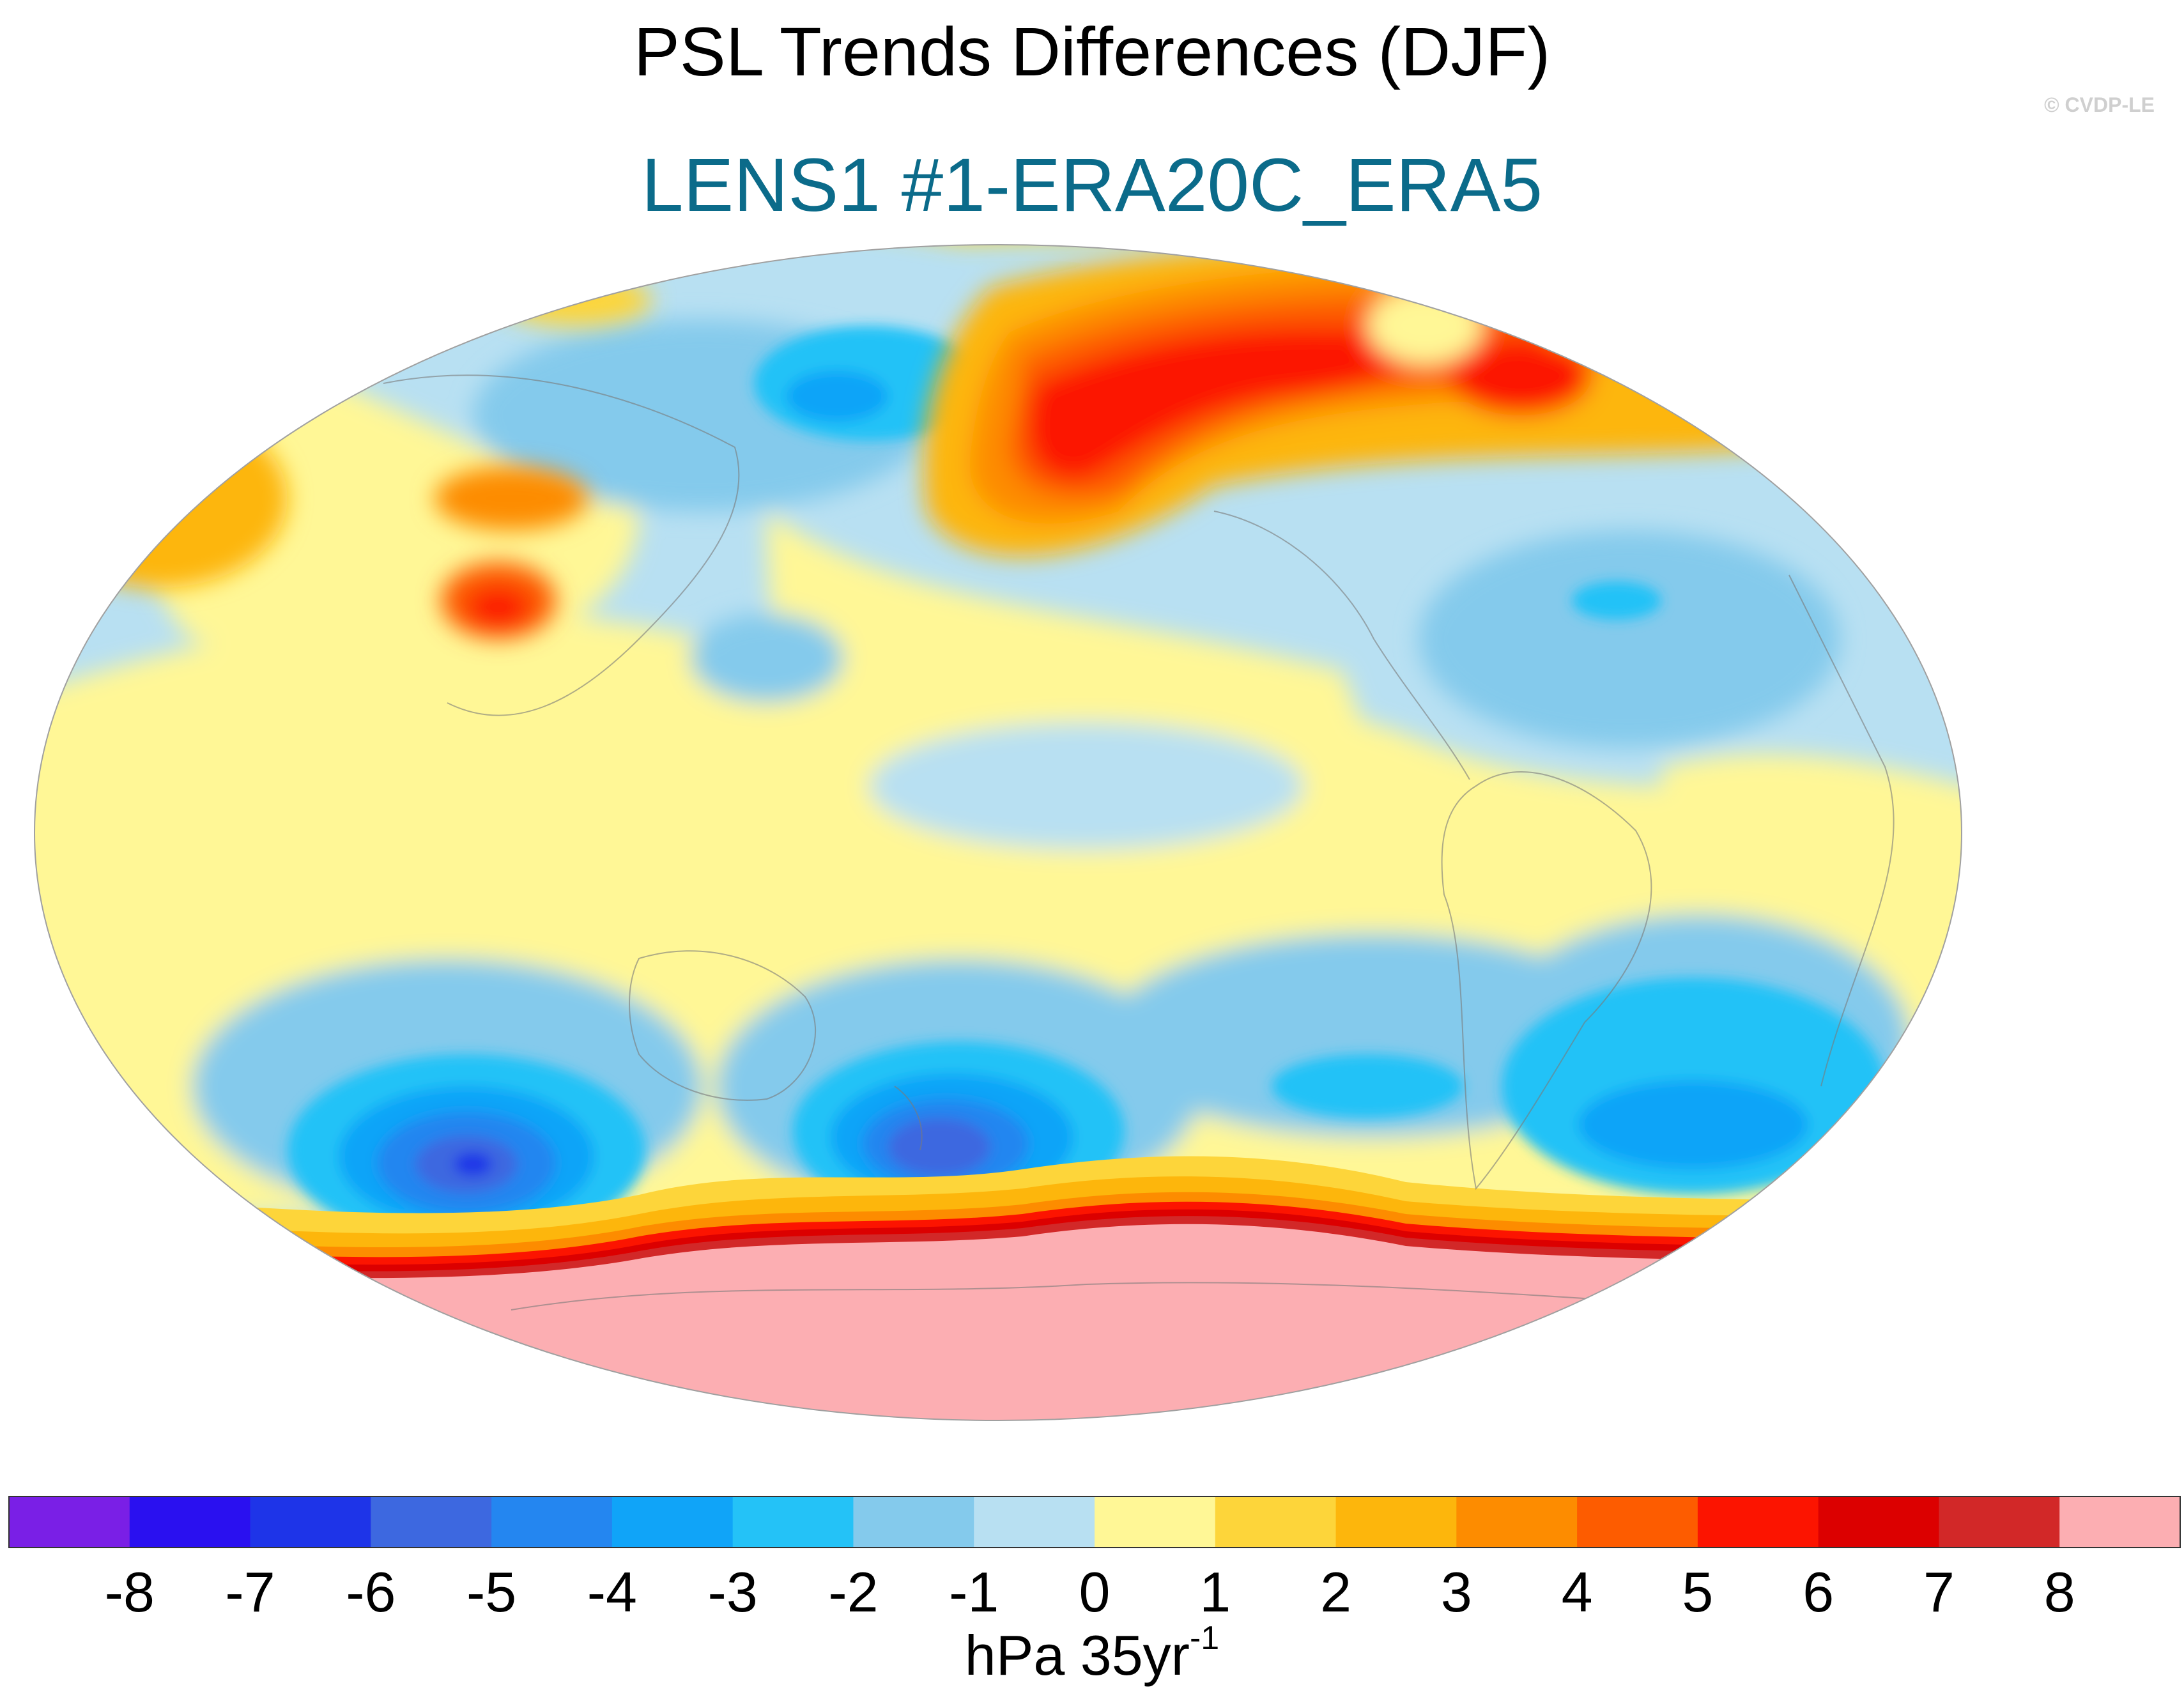 The width and height of the screenshot is (2184, 1699). I want to click on colorbar-tick-label: -3, so click(733, 1592).